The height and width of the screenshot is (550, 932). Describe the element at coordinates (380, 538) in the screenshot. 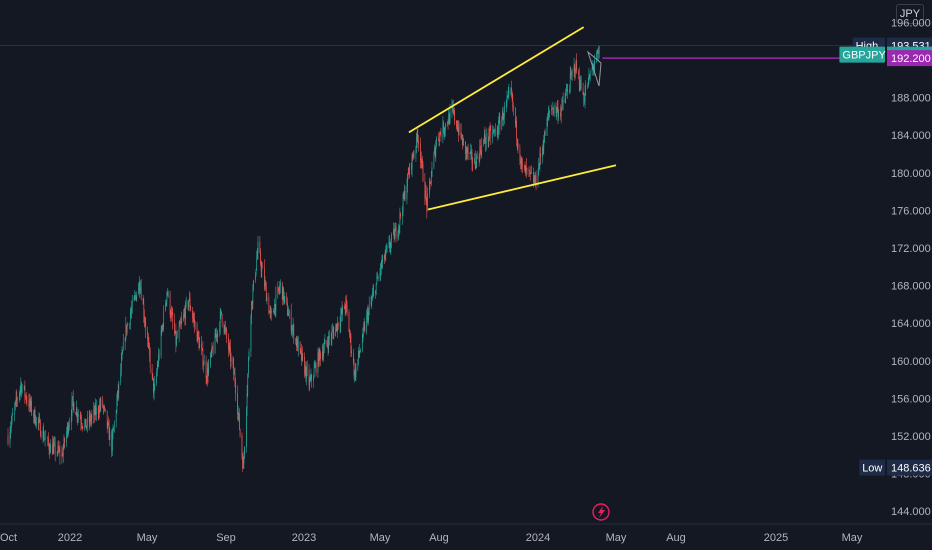

I see `time-tick-label: May` at that location.